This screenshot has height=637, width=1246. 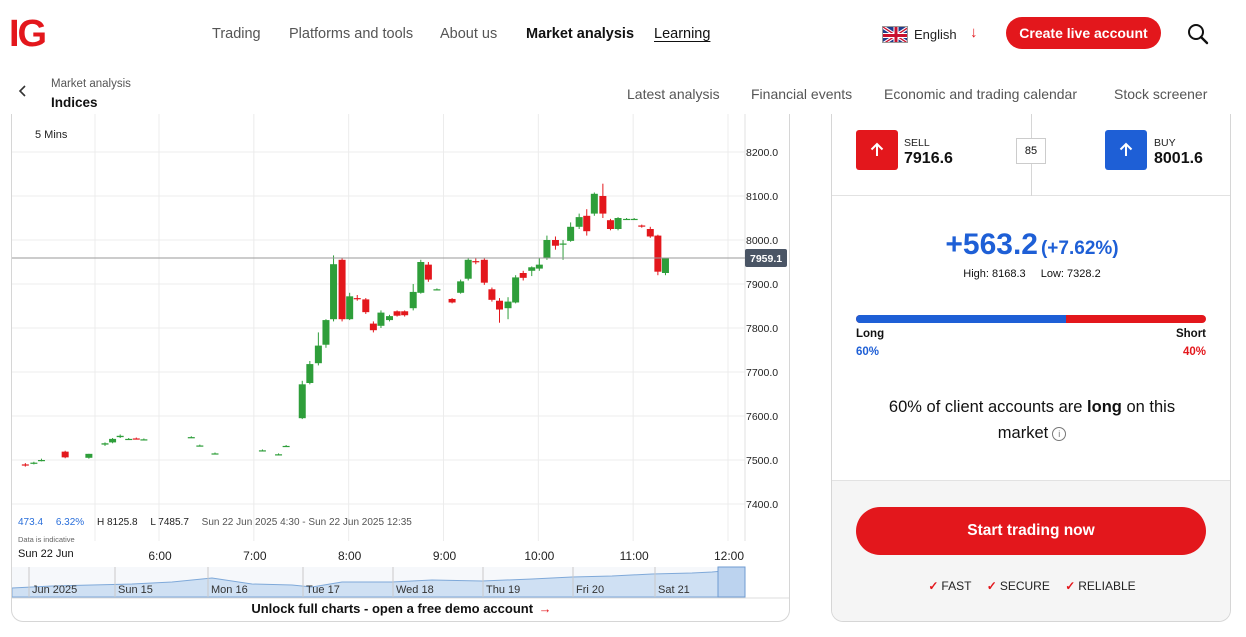 What do you see at coordinates (762, 153) in the screenshot?
I see `y-tick-label: 8200.0` at bounding box center [762, 153].